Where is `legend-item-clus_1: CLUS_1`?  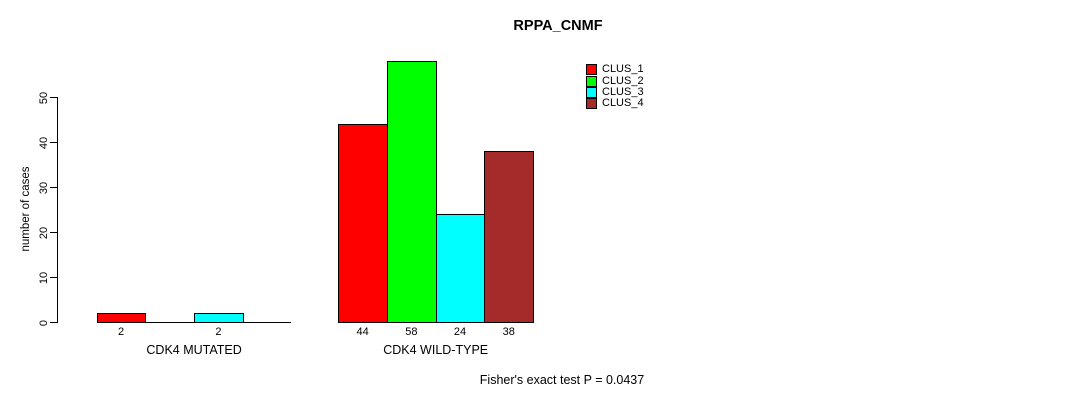
legend-item-clus_1: CLUS_1 is located at coordinates (615, 69).